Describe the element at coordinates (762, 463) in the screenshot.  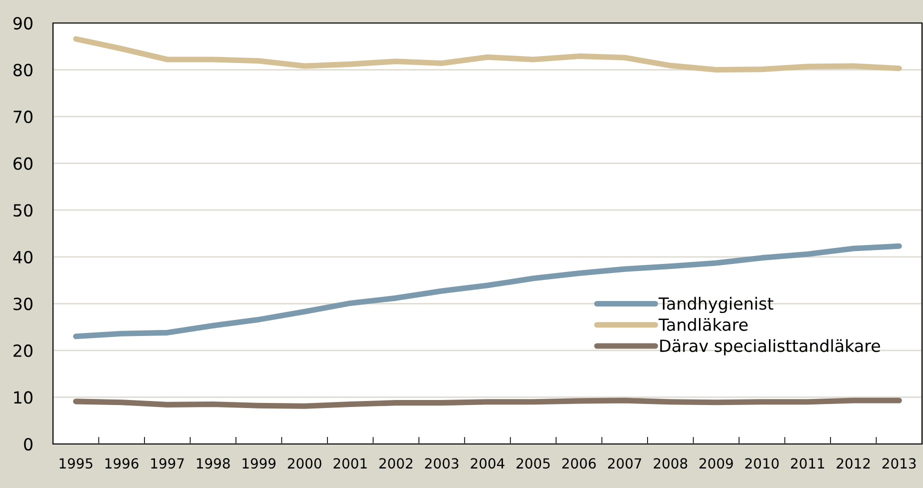
I see `x-tick-label: 2010` at that location.